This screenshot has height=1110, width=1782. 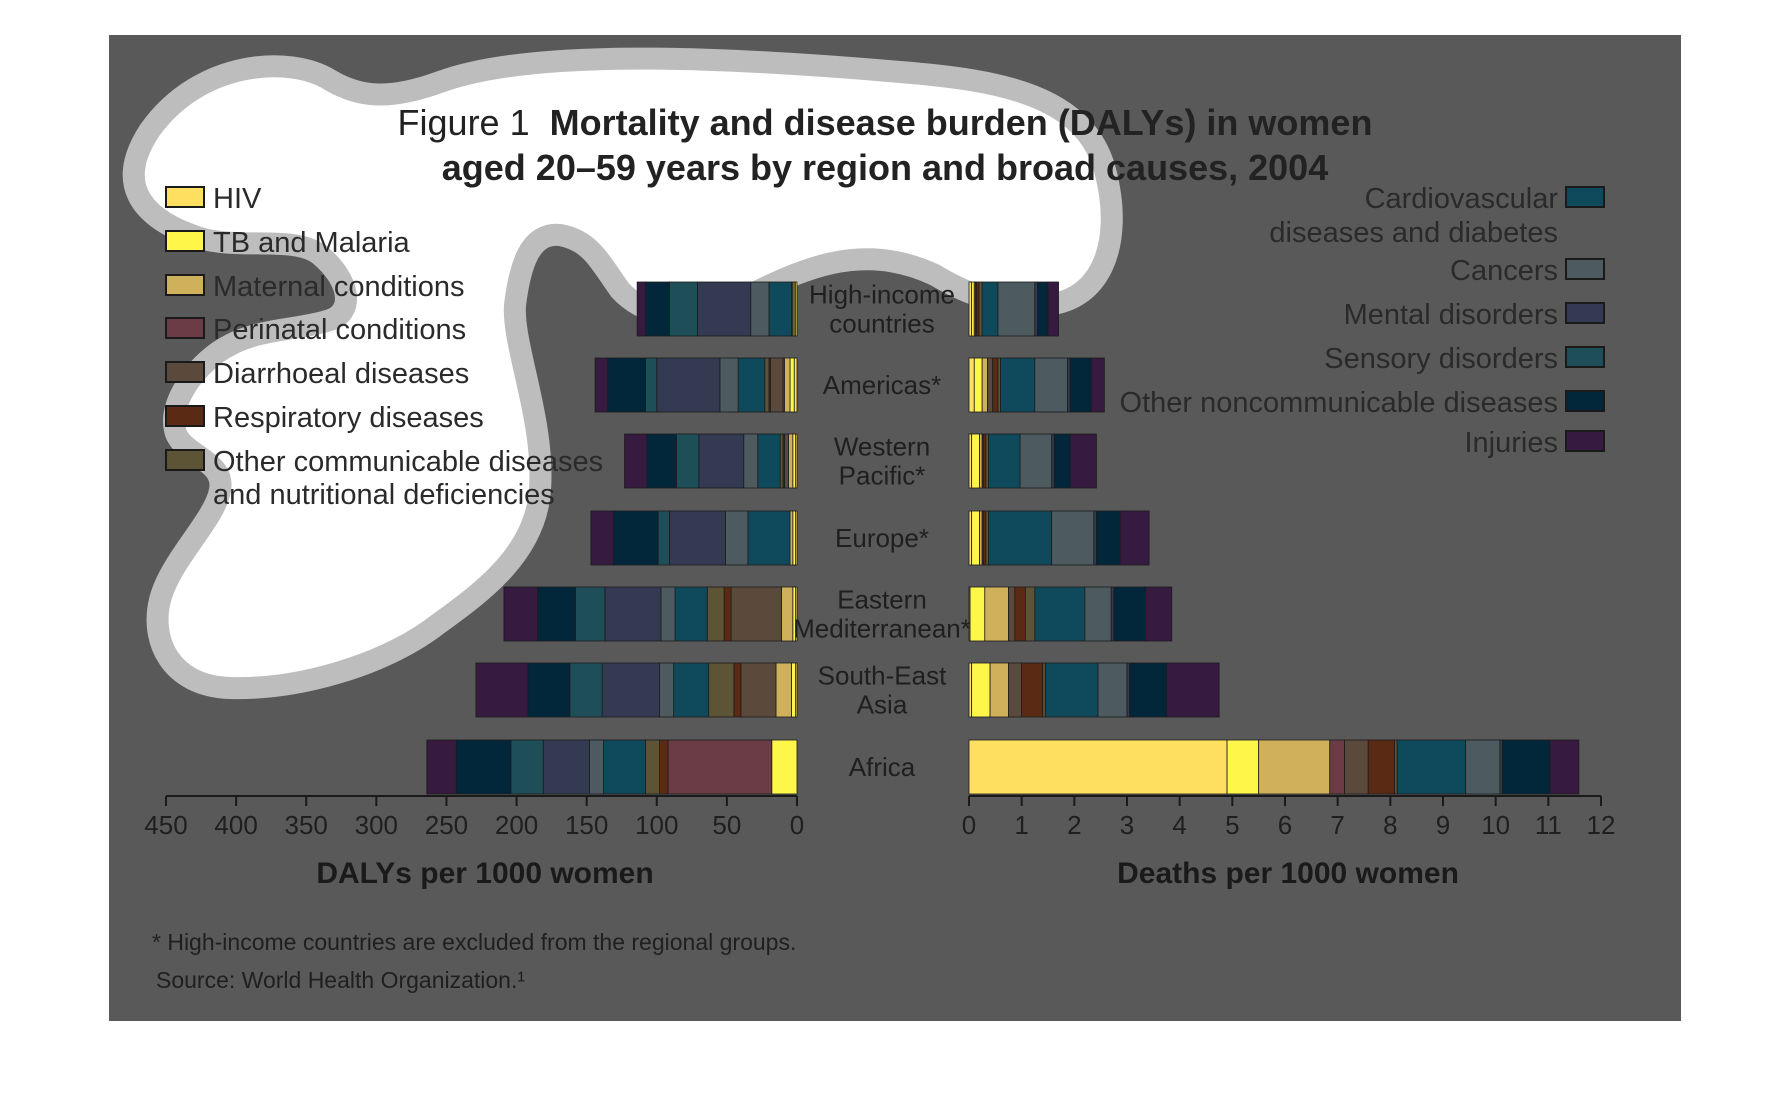 I want to click on deaths-tick-label: 6, so click(x=1285, y=825).